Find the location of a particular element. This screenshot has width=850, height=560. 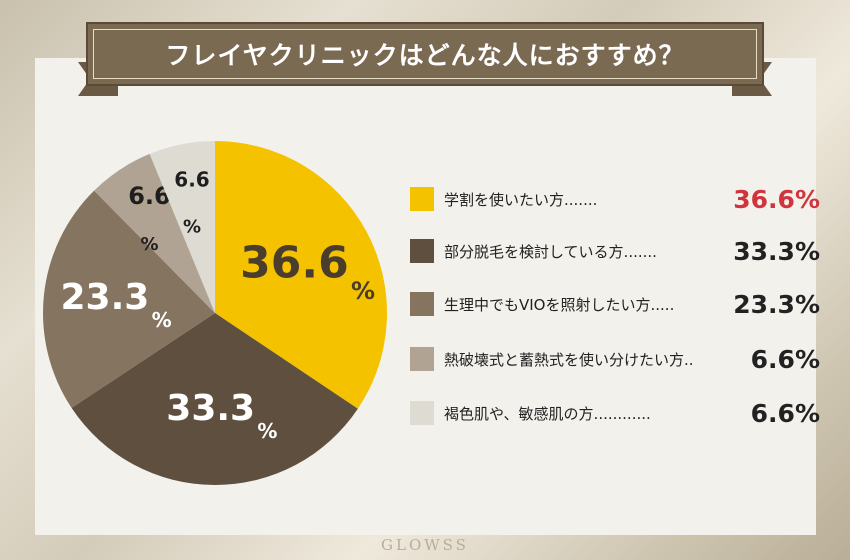

pie-data-label: 33.3 is located at coordinates (210, 408).